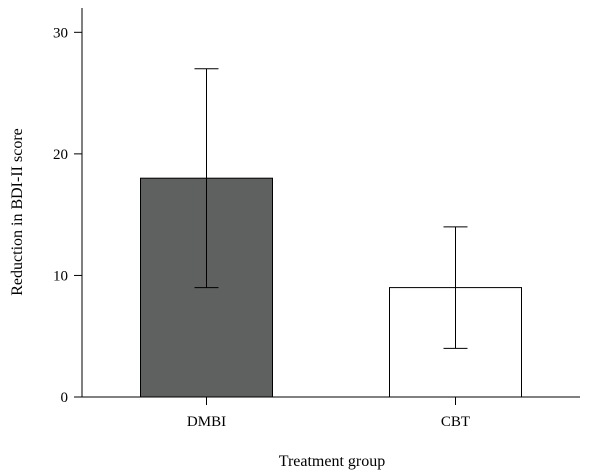 The width and height of the screenshot is (597, 475). I want to click on y-tick-label: 20, so click(60, 155).